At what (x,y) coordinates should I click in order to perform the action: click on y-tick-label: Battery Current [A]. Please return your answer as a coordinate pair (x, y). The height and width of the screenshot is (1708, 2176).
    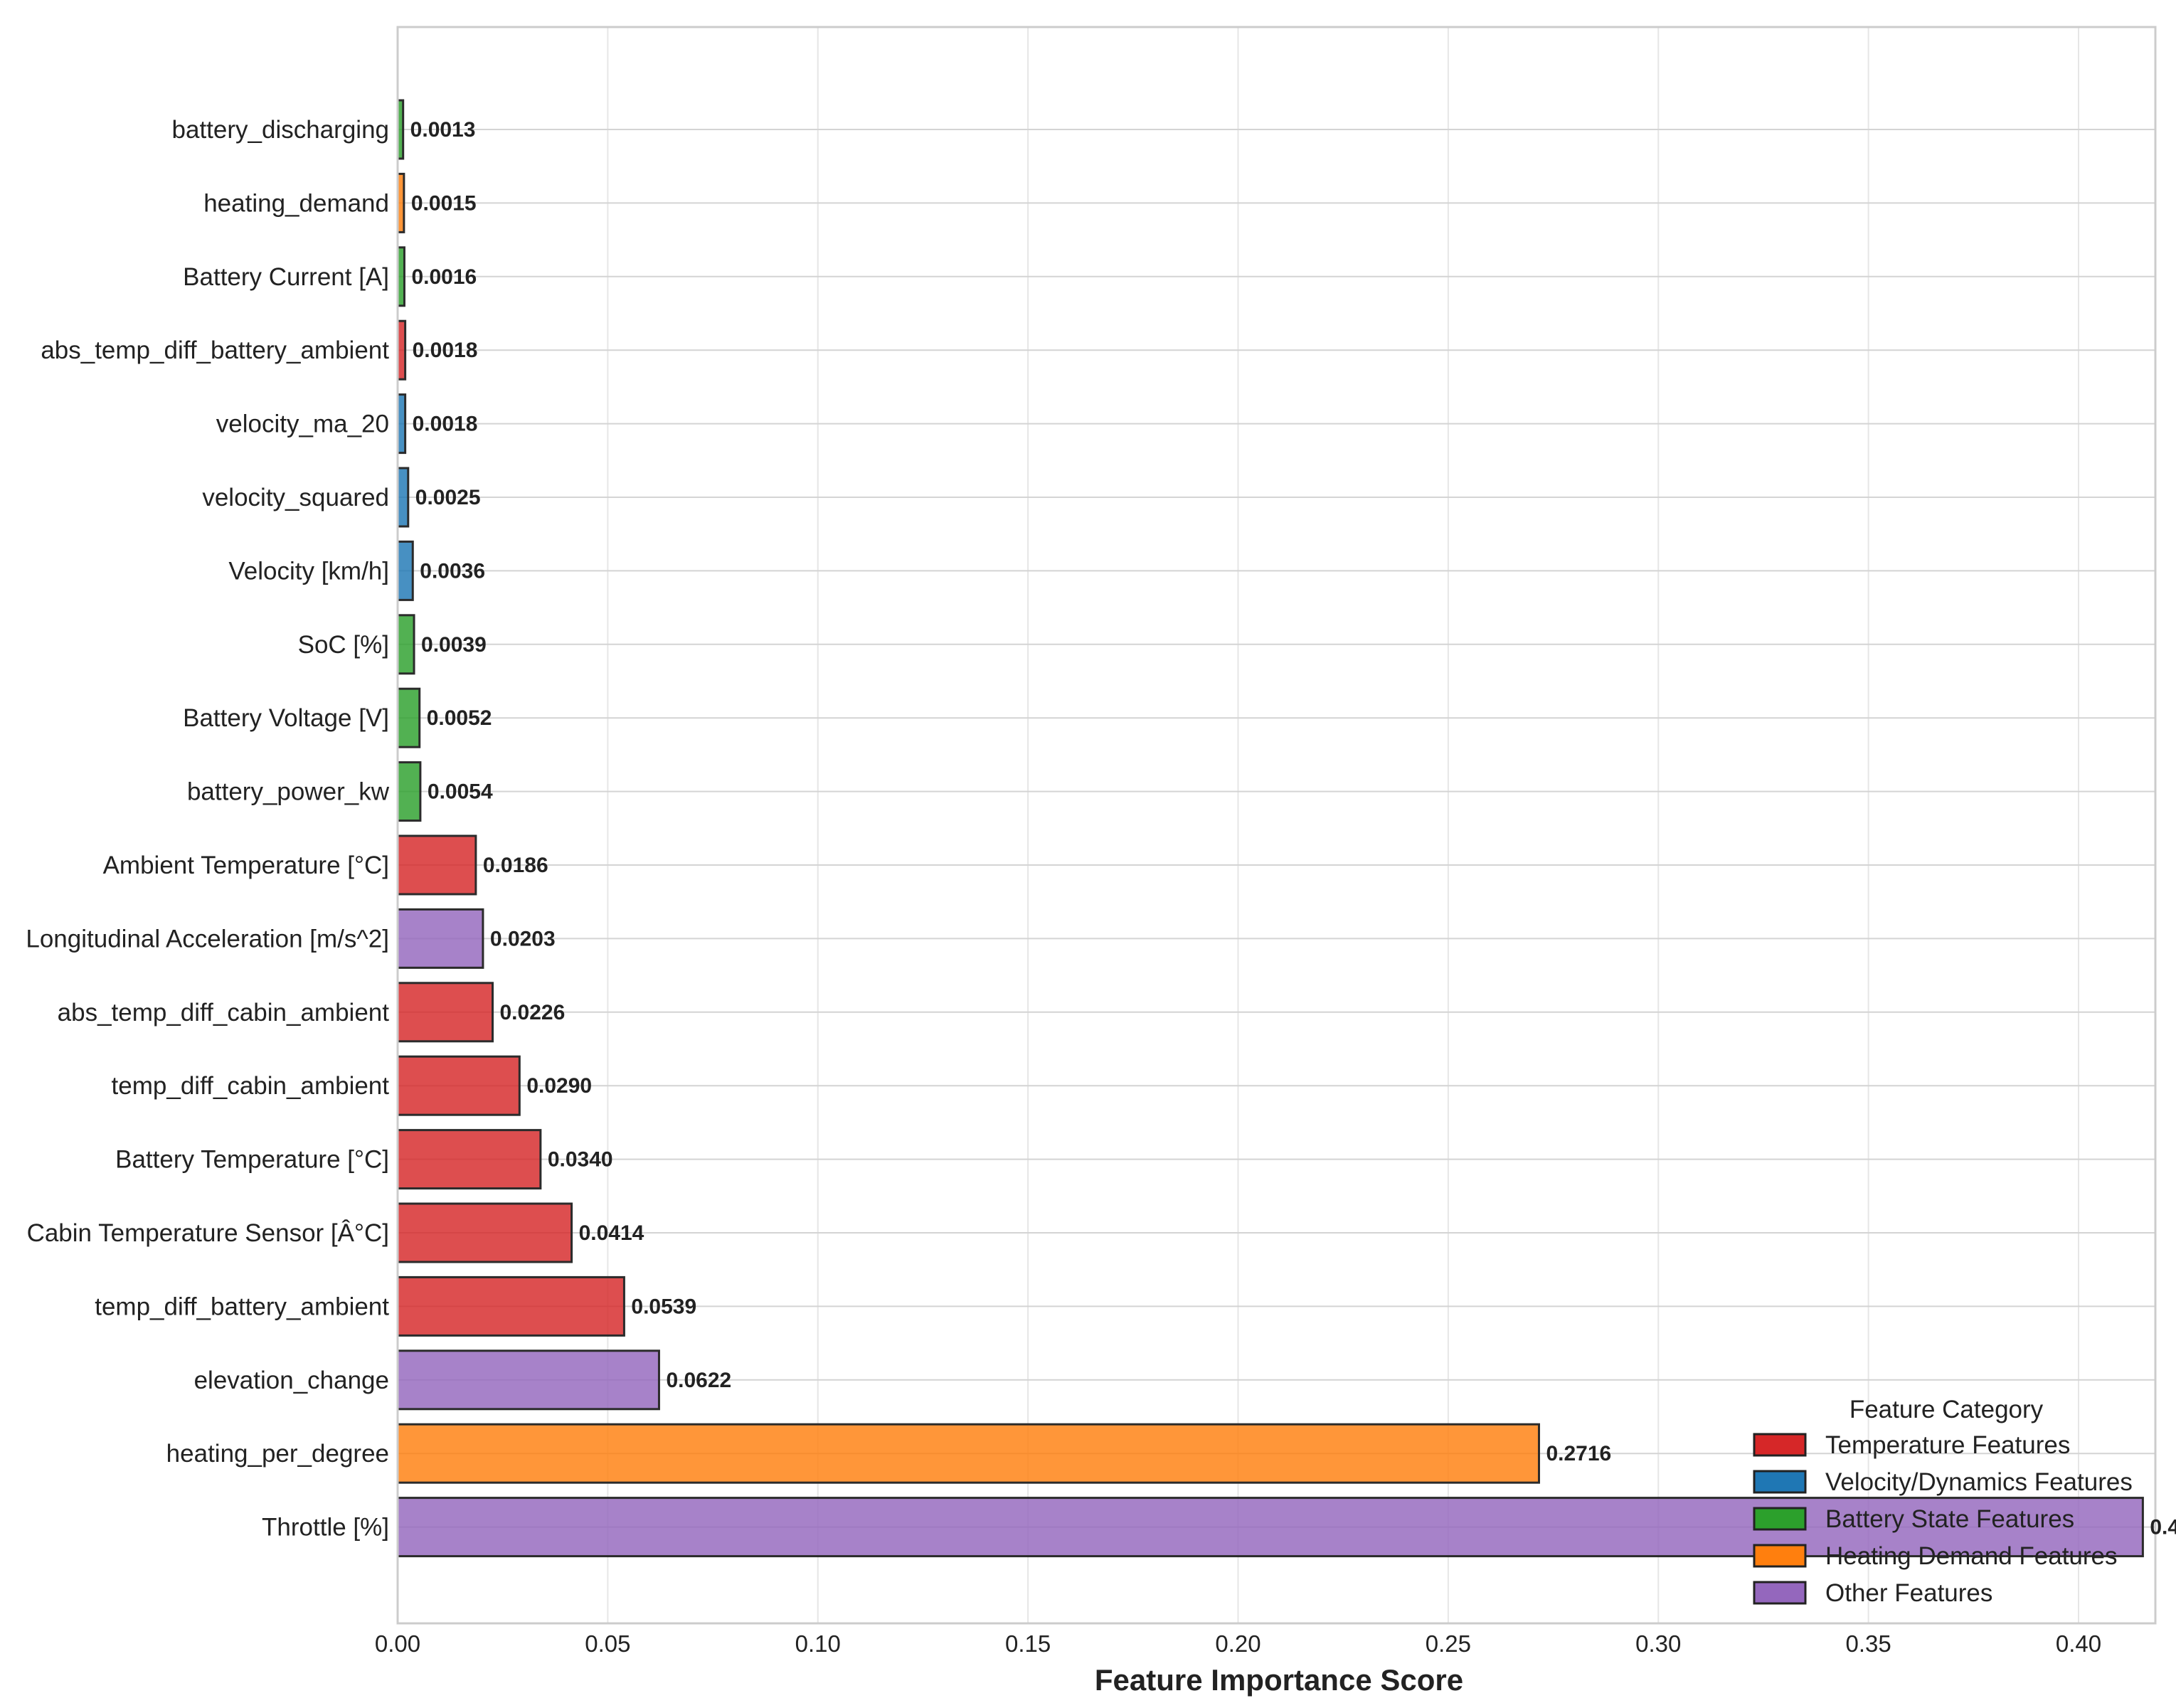
    Looking at the image, I should click on (286, 277).